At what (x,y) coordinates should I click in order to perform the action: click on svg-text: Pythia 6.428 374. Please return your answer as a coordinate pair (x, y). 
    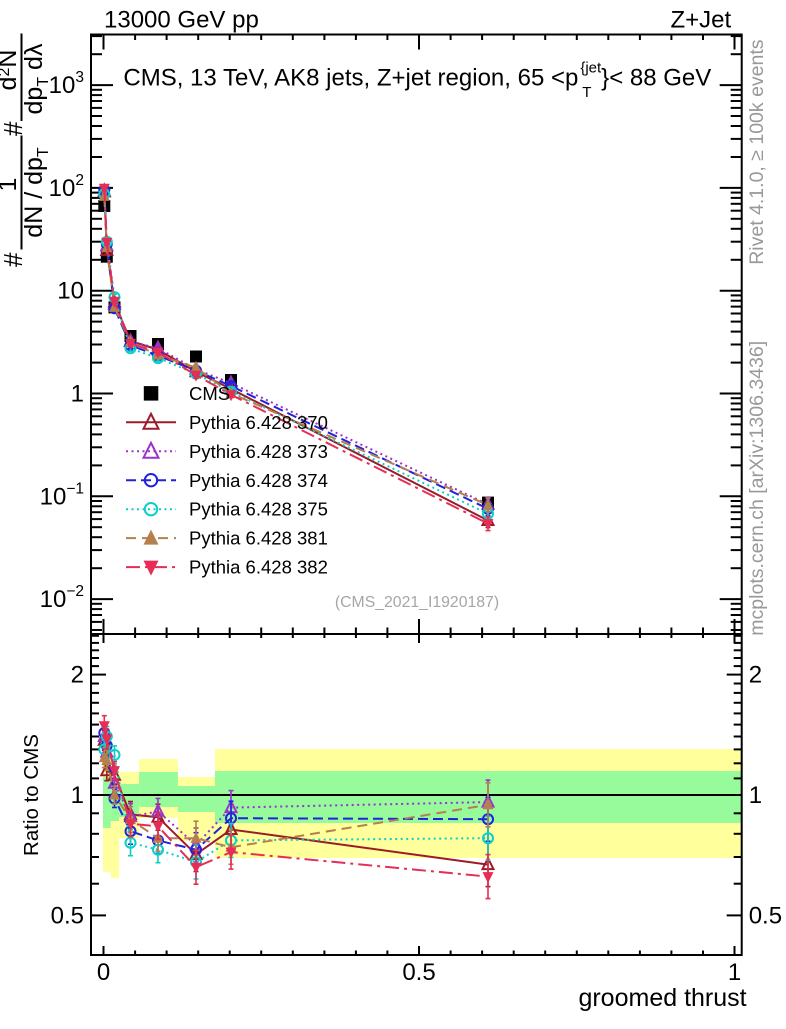
    Looking at the image, I should click on (258, 480).